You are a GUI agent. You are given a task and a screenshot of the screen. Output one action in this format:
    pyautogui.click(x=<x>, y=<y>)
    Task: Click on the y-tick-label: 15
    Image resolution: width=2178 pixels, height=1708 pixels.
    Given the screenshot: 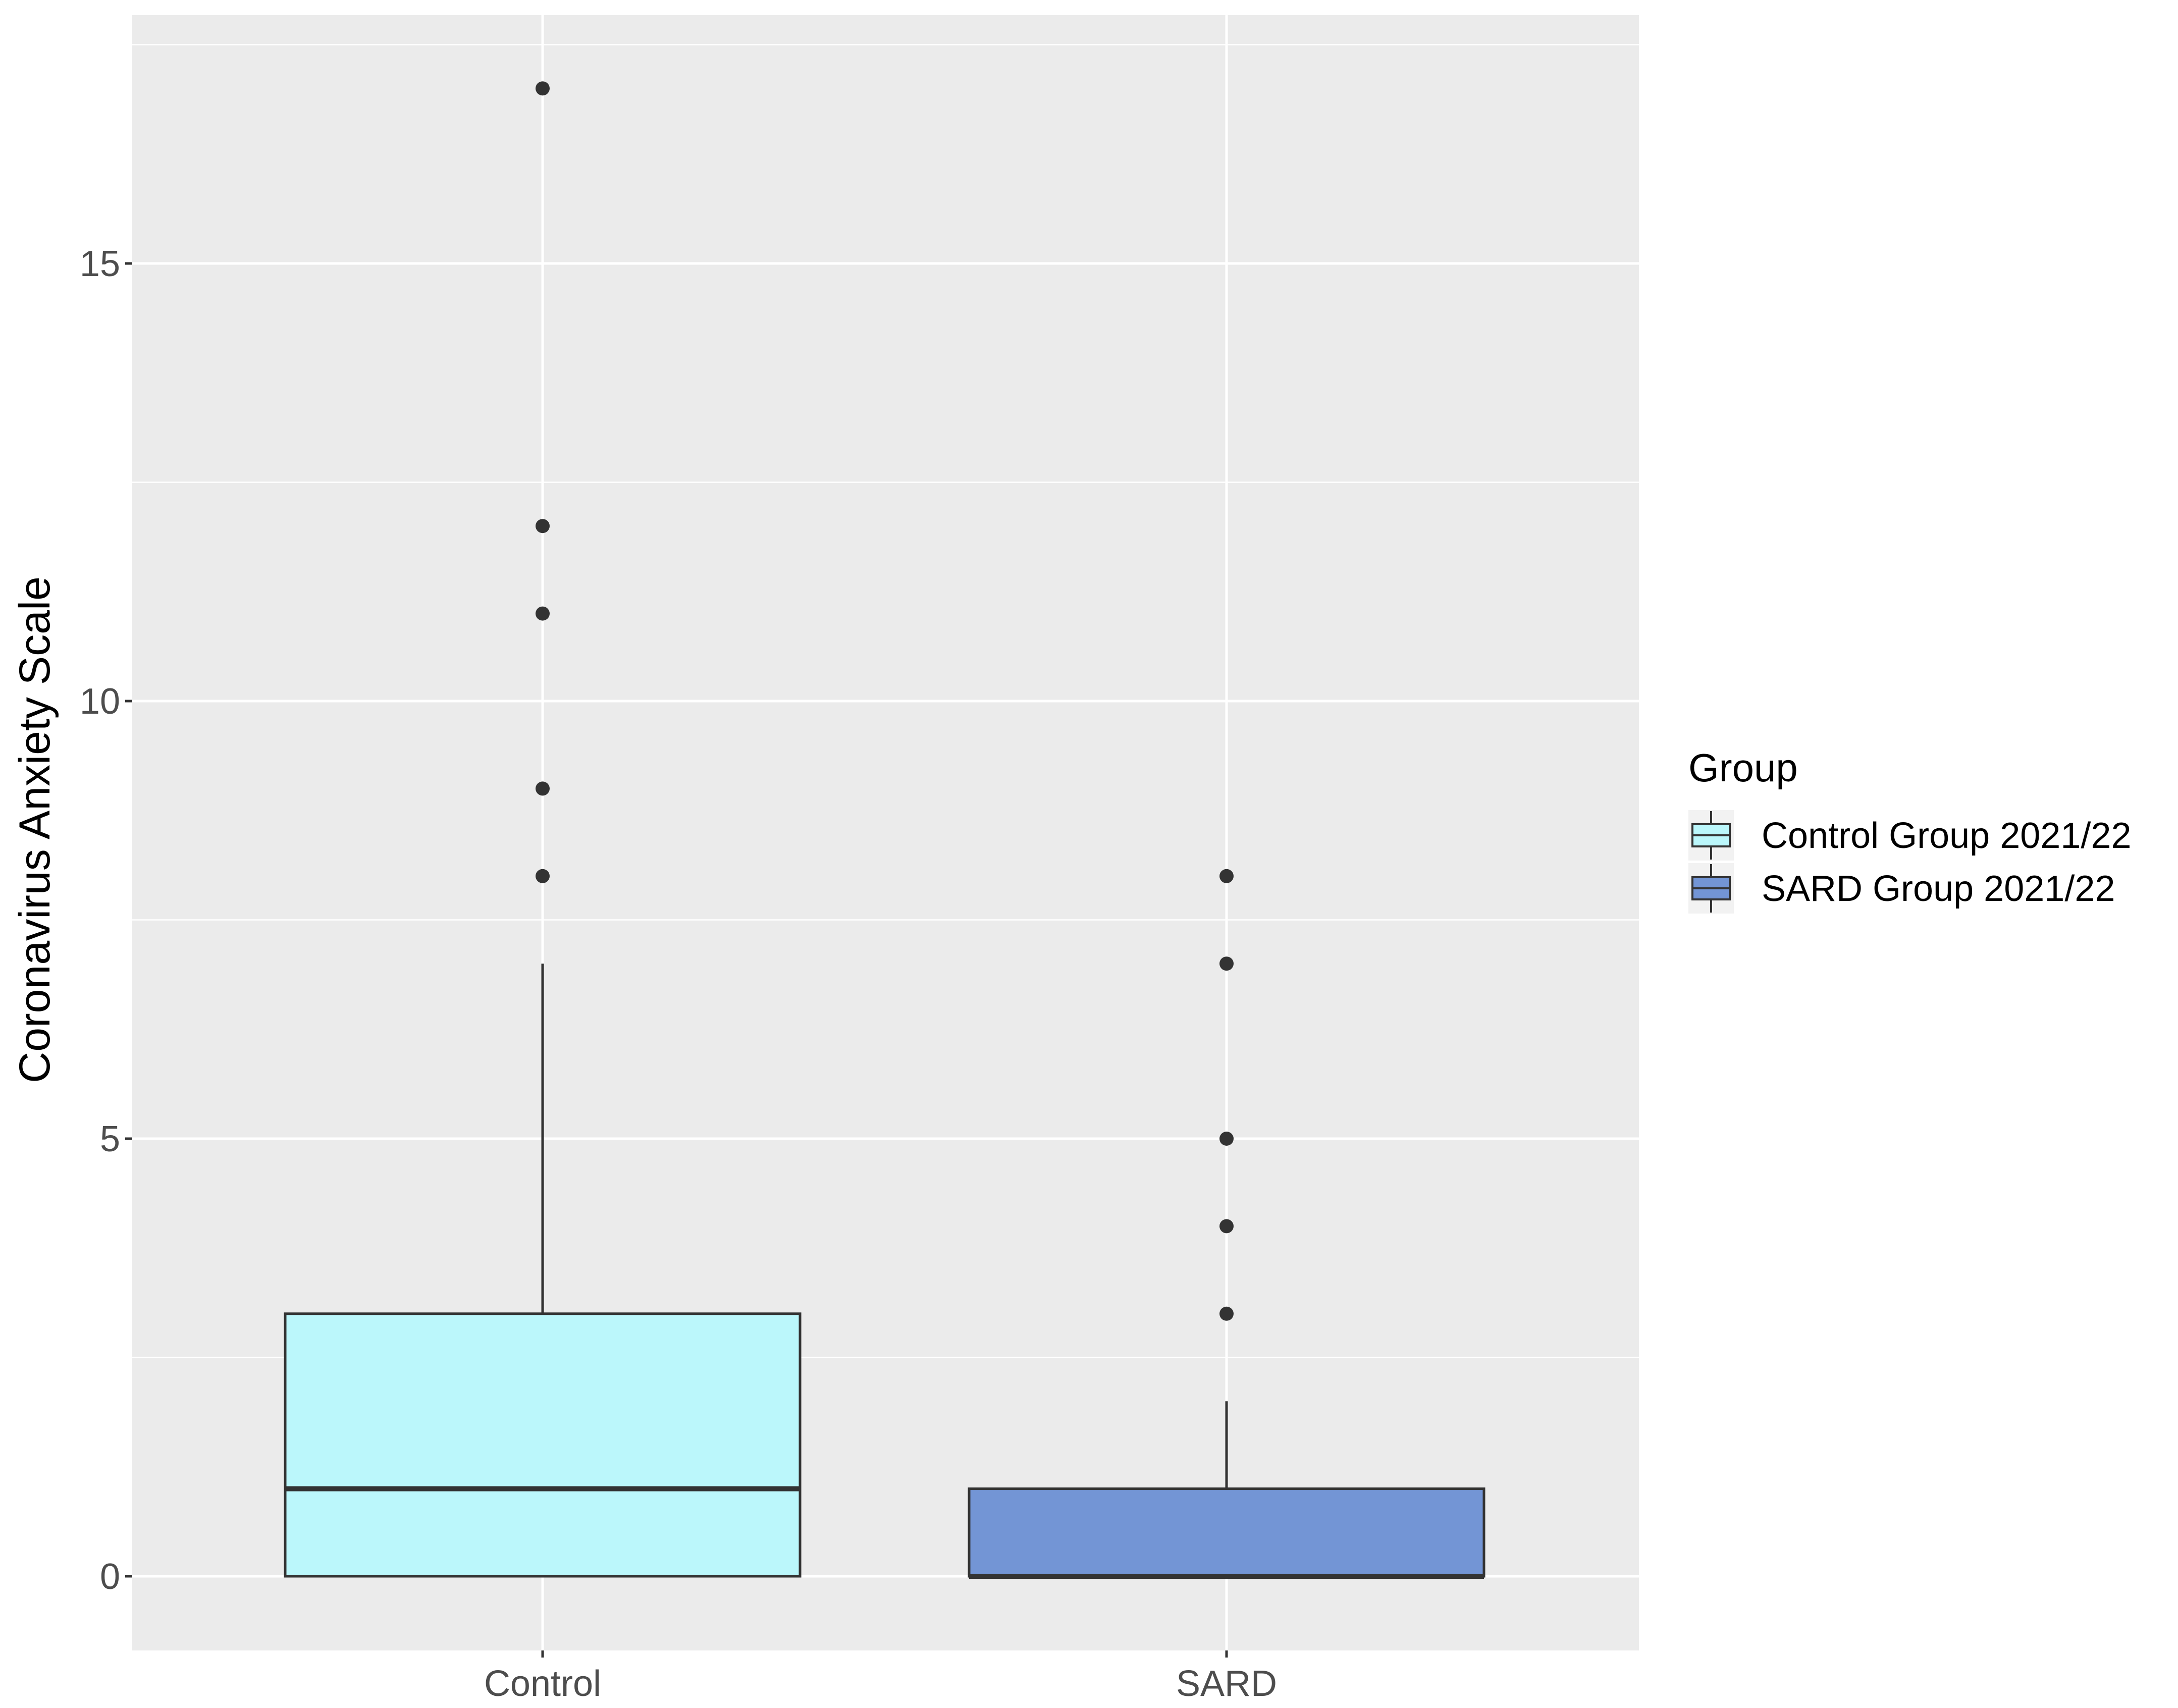 What is the action you would take?
    pyautogui.click(x=100, y=264)
    